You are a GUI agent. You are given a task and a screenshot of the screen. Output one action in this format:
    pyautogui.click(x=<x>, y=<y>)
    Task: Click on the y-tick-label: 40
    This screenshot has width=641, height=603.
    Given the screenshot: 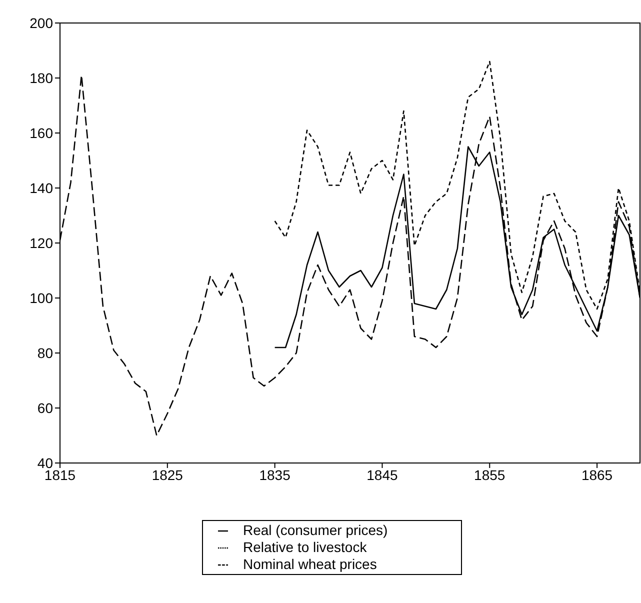 What is the action you would take?
    pyautogui.click(x=45, y=462)
    